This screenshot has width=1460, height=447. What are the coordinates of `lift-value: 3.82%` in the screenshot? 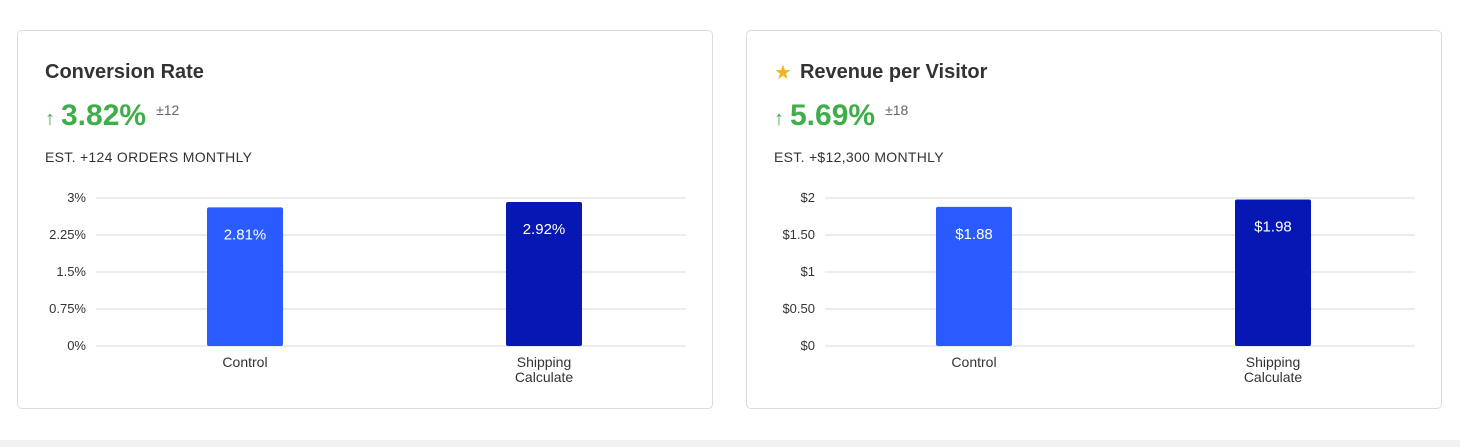 It's located at (104, 115).